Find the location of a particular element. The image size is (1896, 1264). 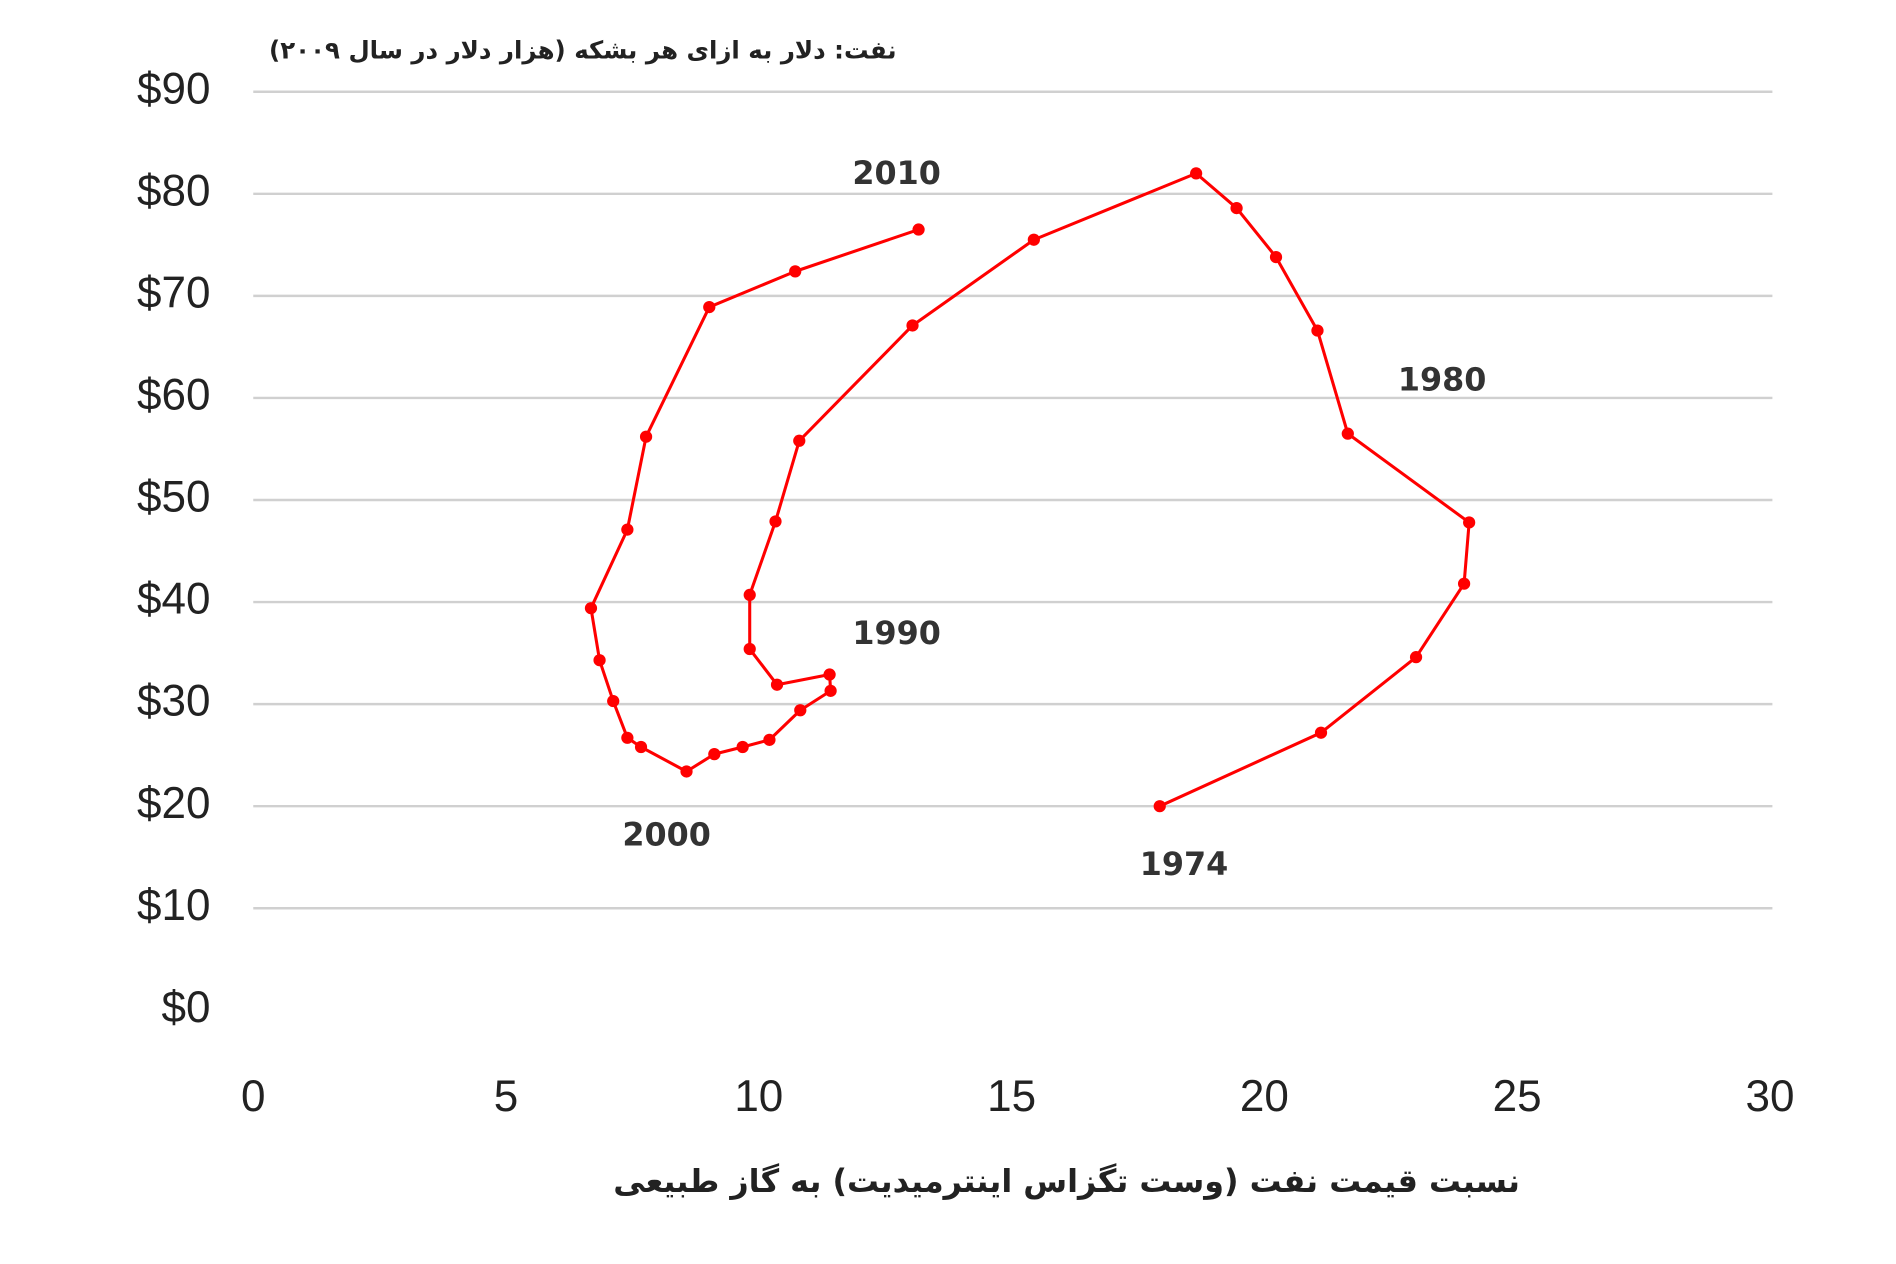

x-tick-label: 15 is located at coordinates (1011, 1096).